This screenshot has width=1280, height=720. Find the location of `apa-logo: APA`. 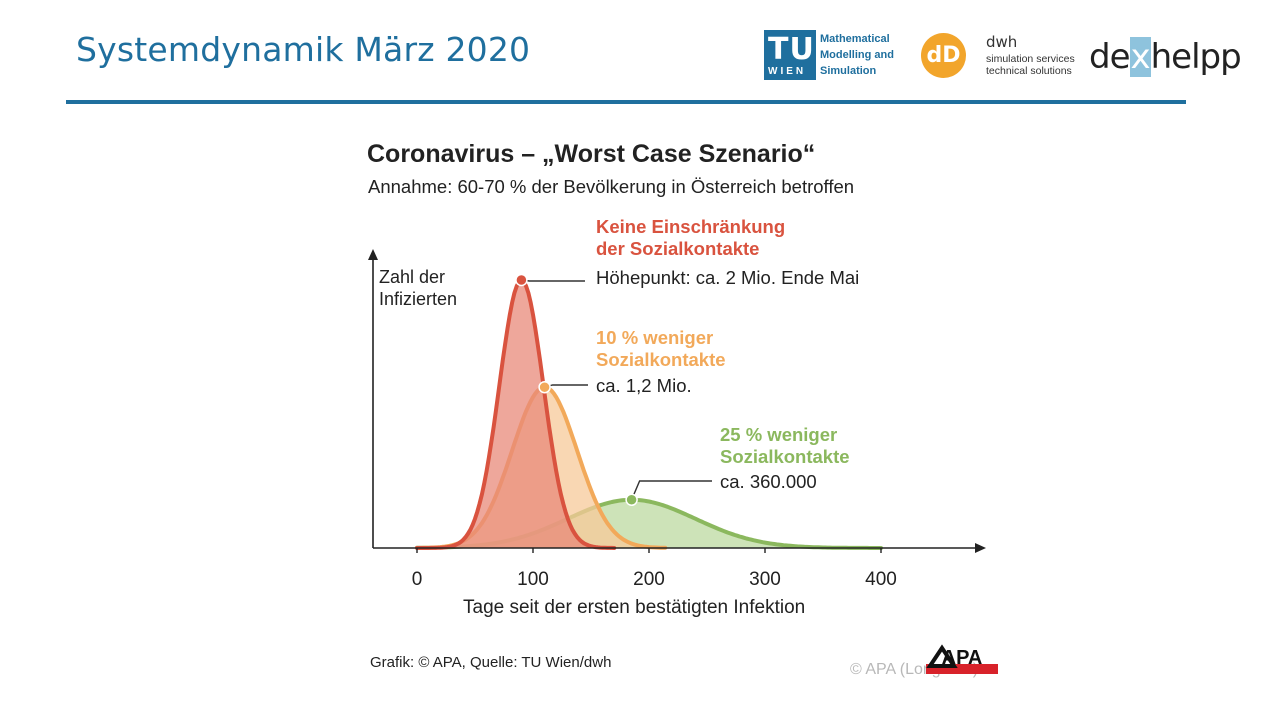

apa-logo: APA is located at coordinates (962, 659).